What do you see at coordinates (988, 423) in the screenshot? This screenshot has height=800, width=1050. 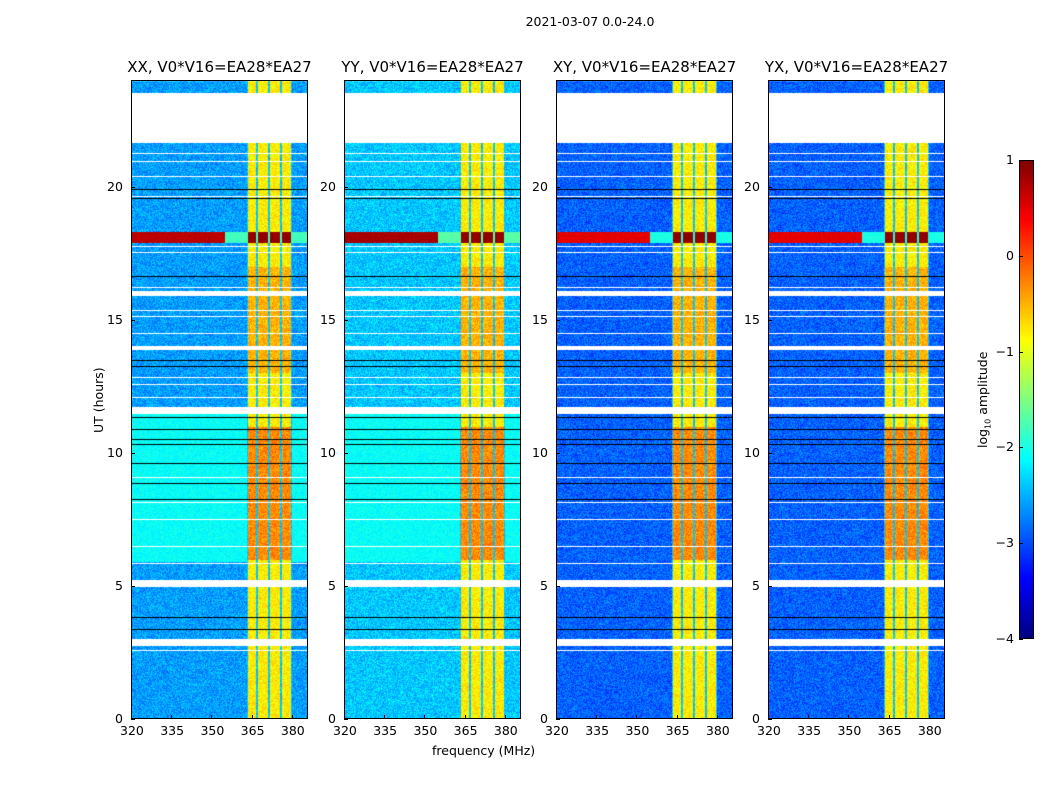 I see `colorbar-label-subscript: 10` at bounding box center [988, 423].